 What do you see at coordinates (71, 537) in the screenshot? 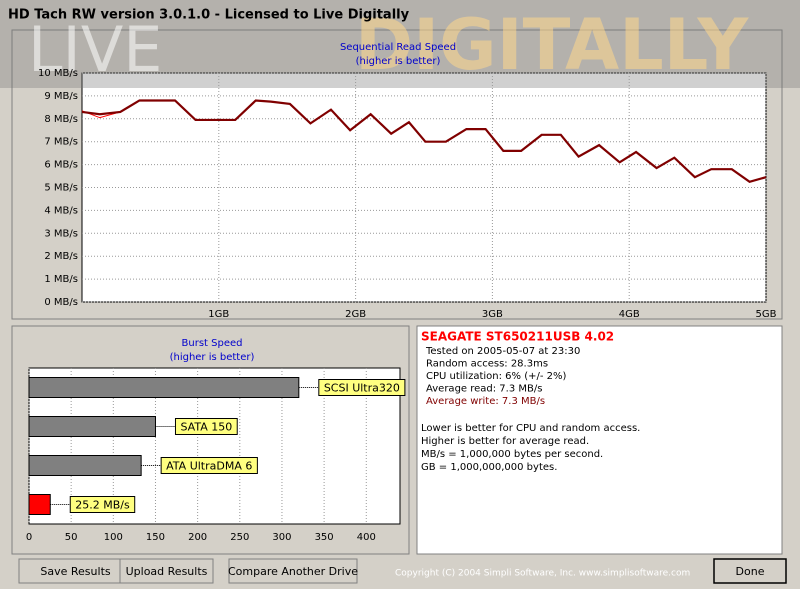
I see `x-tick-label: 50` at bounding box center [71, 537].